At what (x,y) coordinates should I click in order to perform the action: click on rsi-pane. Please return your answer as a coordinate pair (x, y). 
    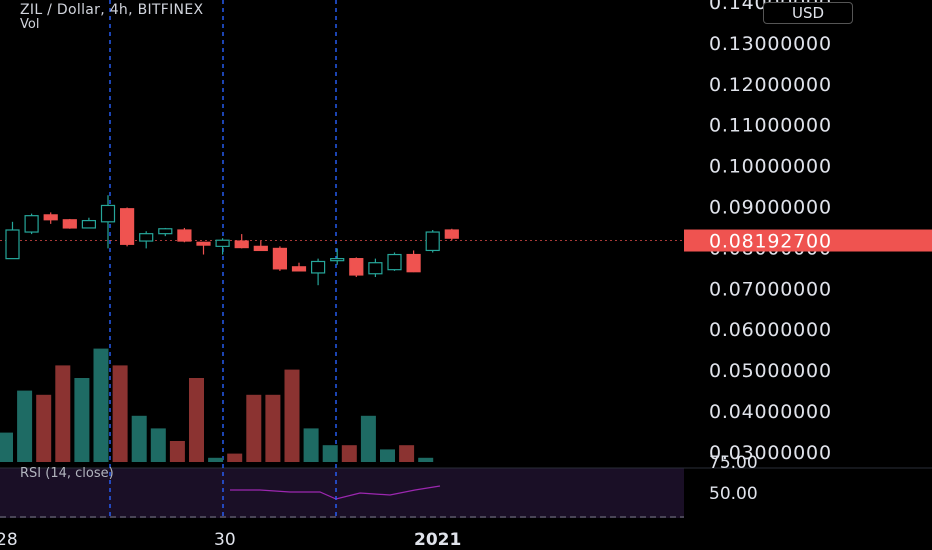
    Looking at the image, I should click on (466, 492).